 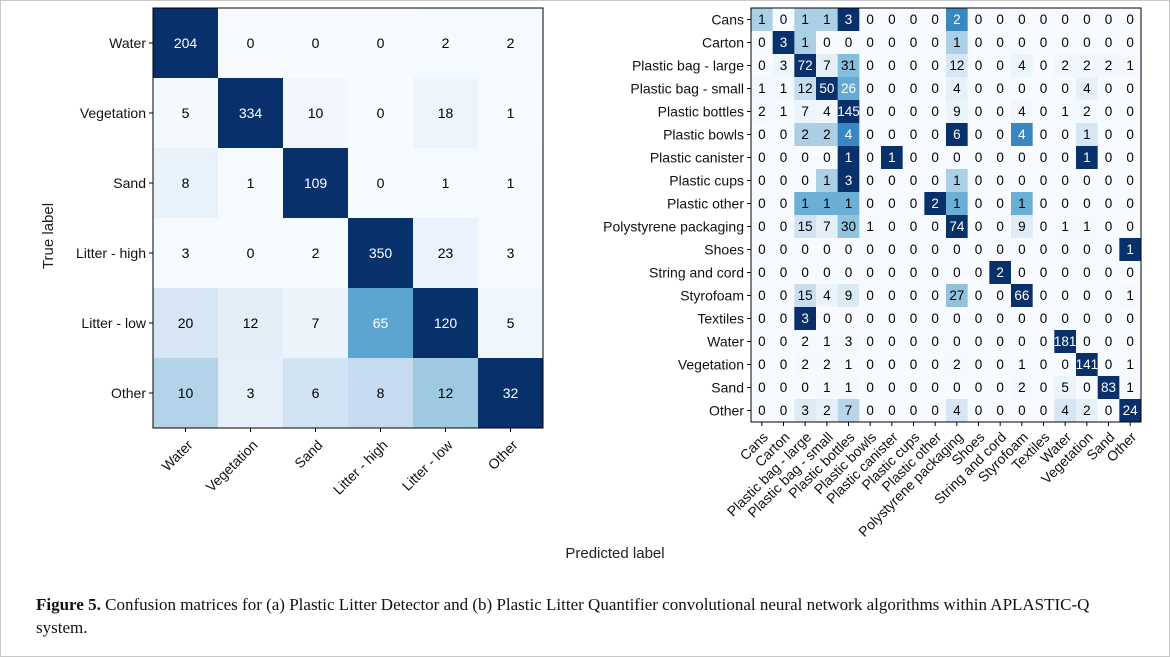 I want to click on m2-cell-plastic-bag-large-vegetation, so click(x=1087, y=66).